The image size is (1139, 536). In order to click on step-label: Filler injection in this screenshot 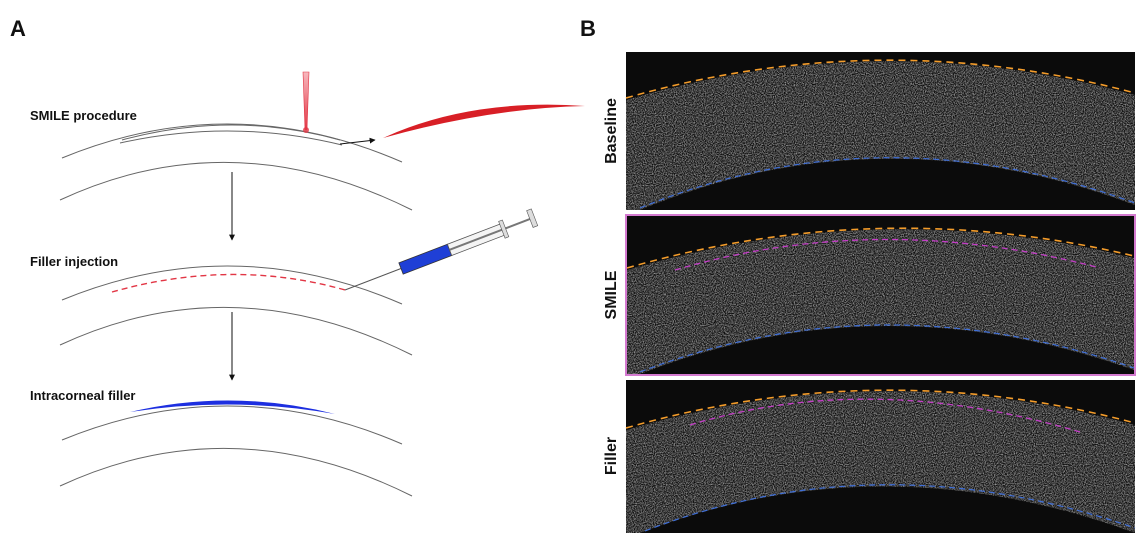, I will do `click(74, 261)`.